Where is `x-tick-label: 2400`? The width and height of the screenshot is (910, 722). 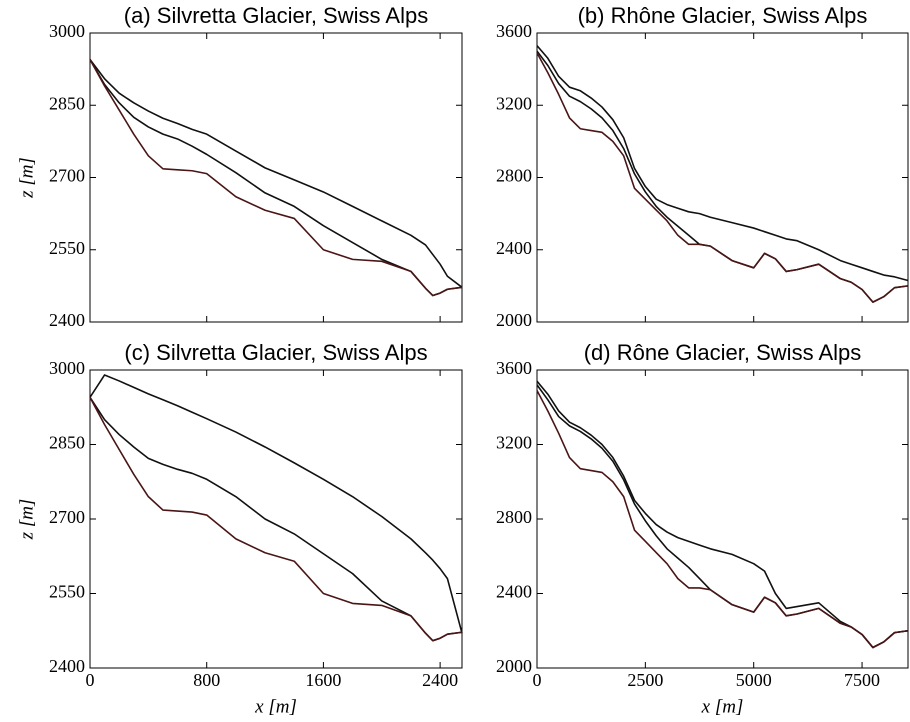 x-tick-label: 2400 is located at coordinates (440, 680).